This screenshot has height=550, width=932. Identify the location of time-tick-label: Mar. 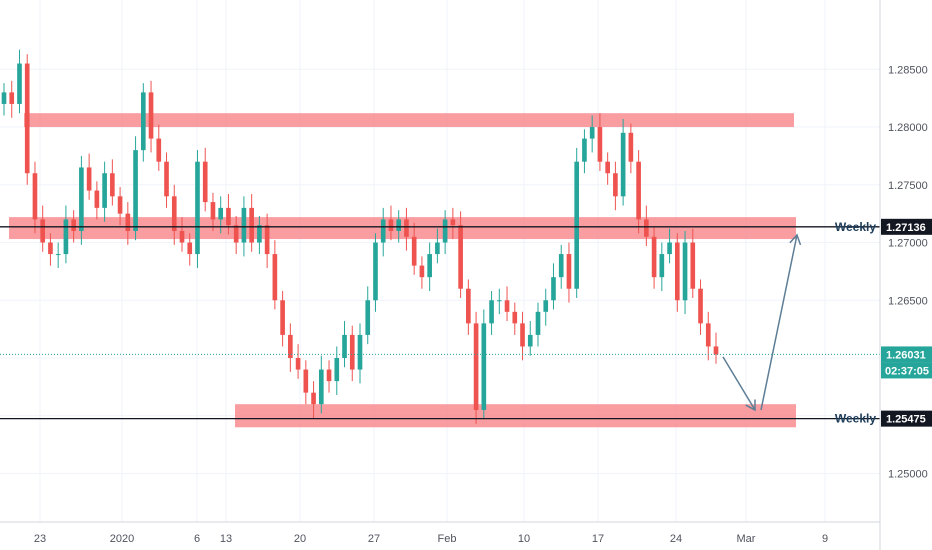
(746, 539).